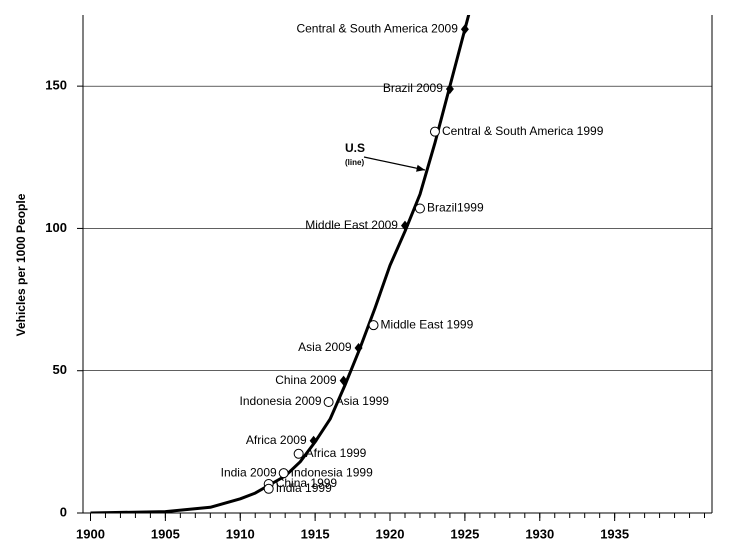 The height and width of the screenshot is (550, 737). Describe the element at coordinates (332, 472) in the screenshot. I see `point-label: Indonesia 1999` at that location.